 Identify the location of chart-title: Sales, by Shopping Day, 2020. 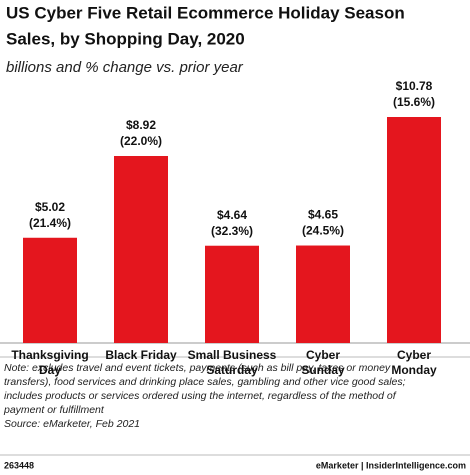
(125, 38).